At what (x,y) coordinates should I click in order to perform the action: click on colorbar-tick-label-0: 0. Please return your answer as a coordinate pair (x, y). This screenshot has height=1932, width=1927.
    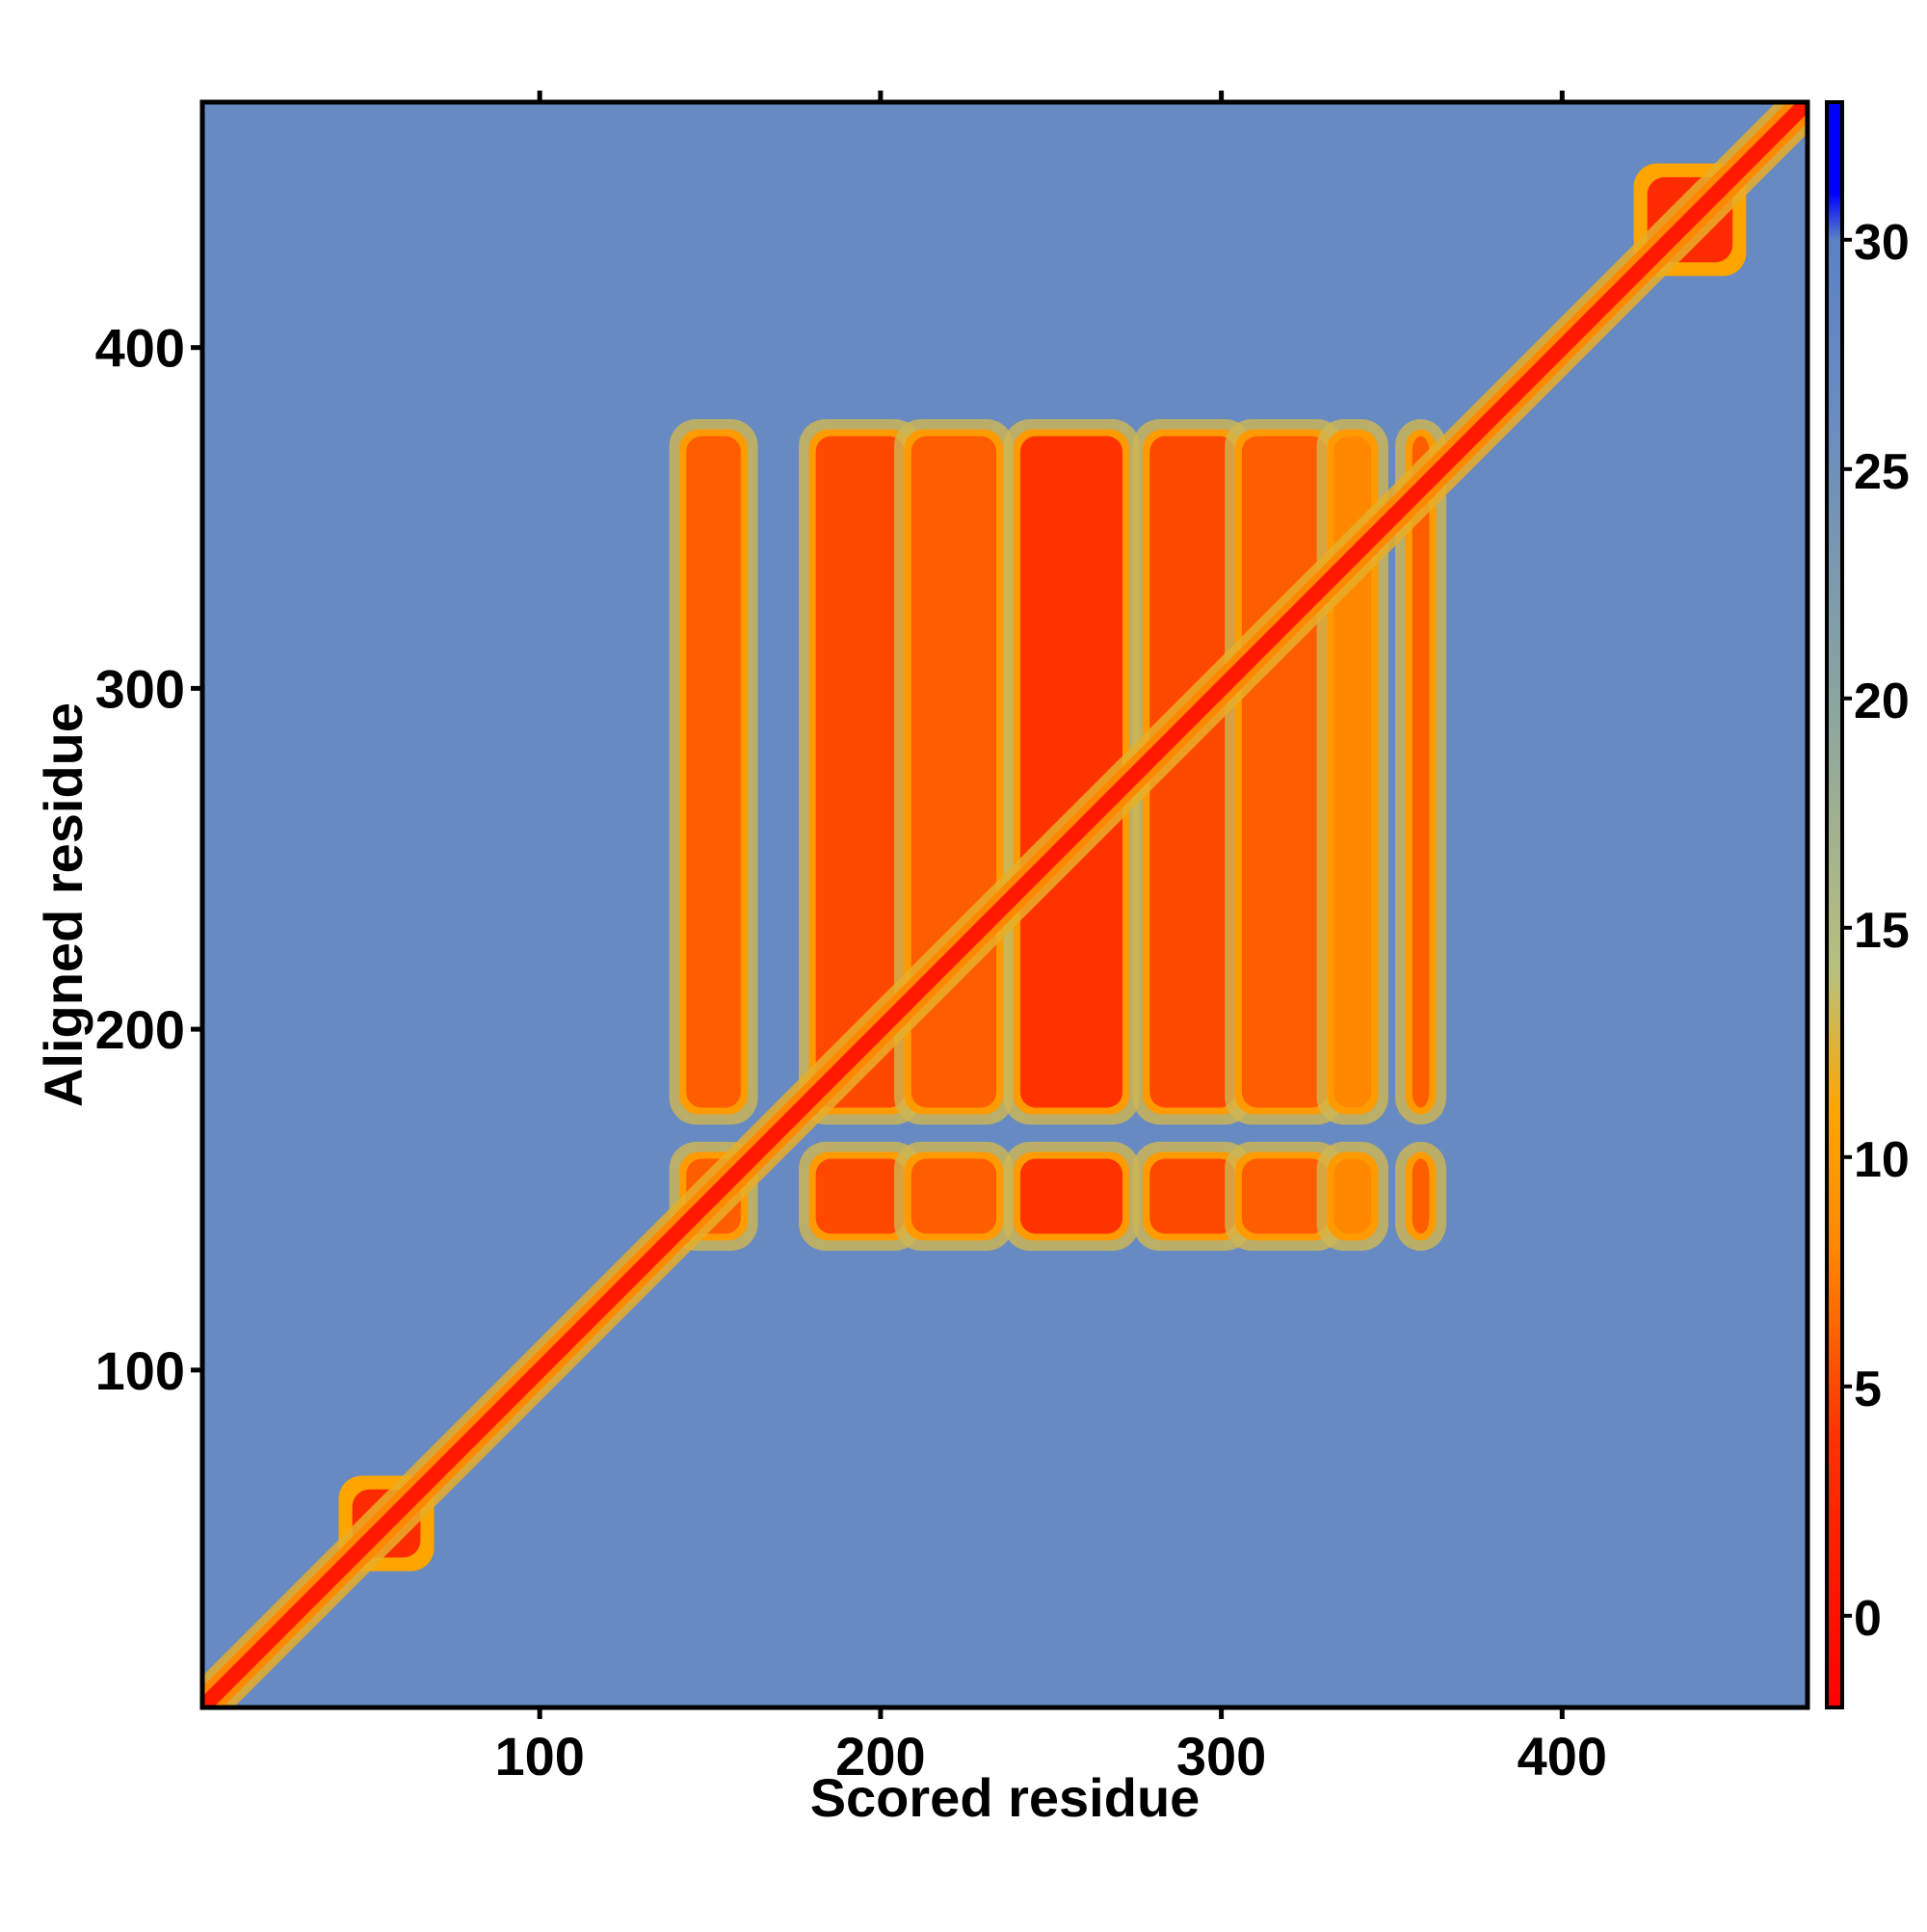
    Looking at the image, I should click on (1868, 1619).